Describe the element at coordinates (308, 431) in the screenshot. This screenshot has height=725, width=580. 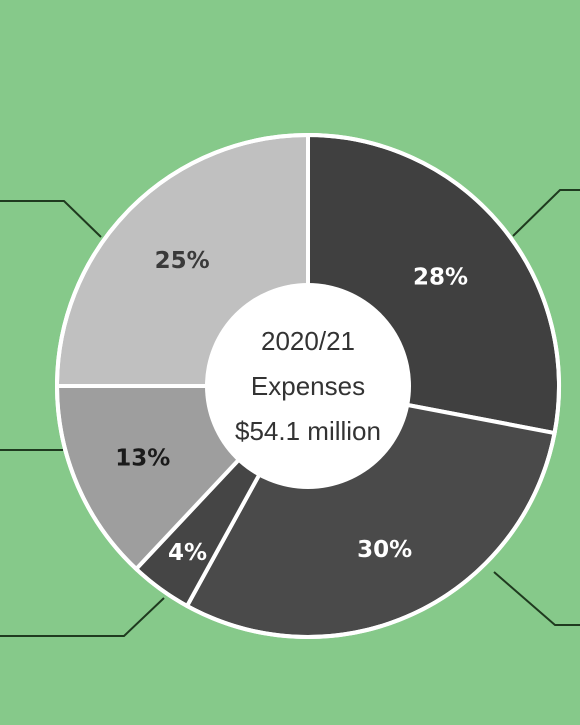
I see `center-label-line-3: $54.1 million` at that location.